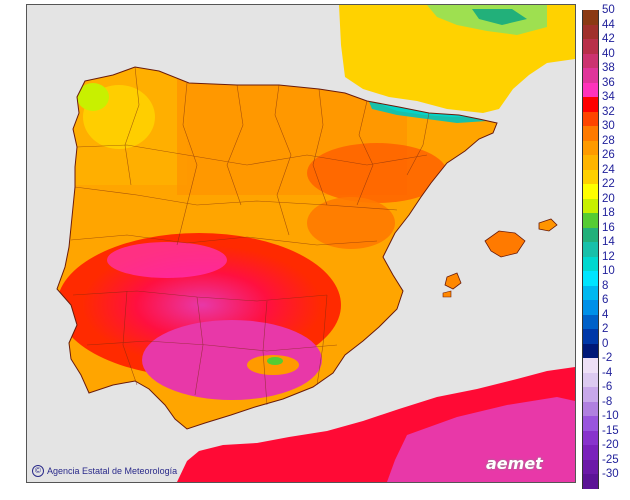  I want to click on legend-label: 22, so click(608, 184).